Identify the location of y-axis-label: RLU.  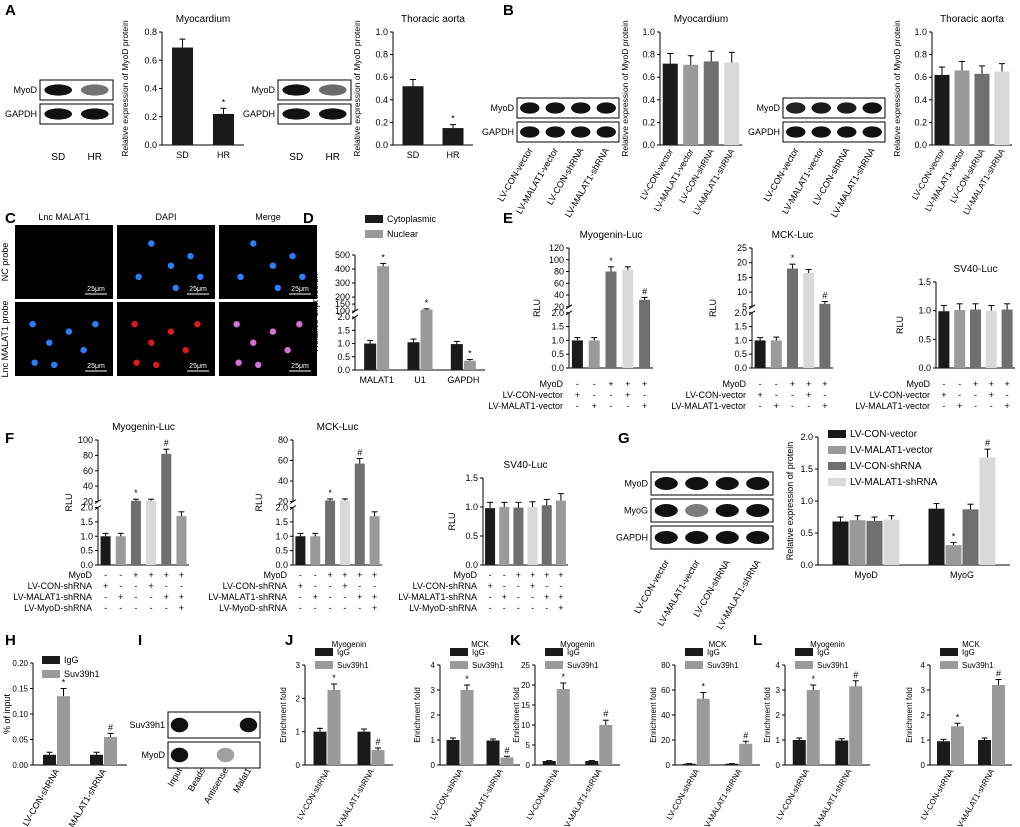
(713, 308).